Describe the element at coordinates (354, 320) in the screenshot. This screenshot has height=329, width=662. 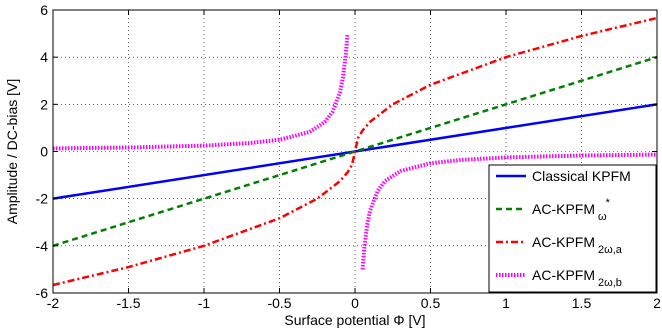
I see `x-axis-label: Surface potential Φ [V]` at that location.